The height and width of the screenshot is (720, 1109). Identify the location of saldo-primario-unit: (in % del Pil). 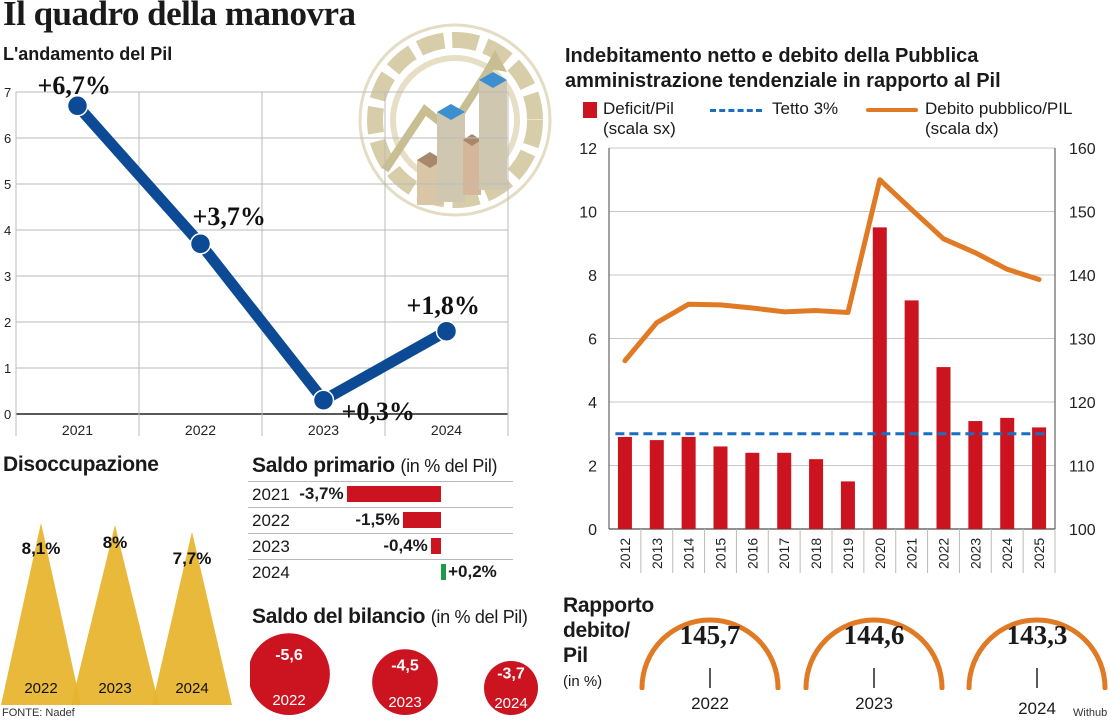
(449, 466).